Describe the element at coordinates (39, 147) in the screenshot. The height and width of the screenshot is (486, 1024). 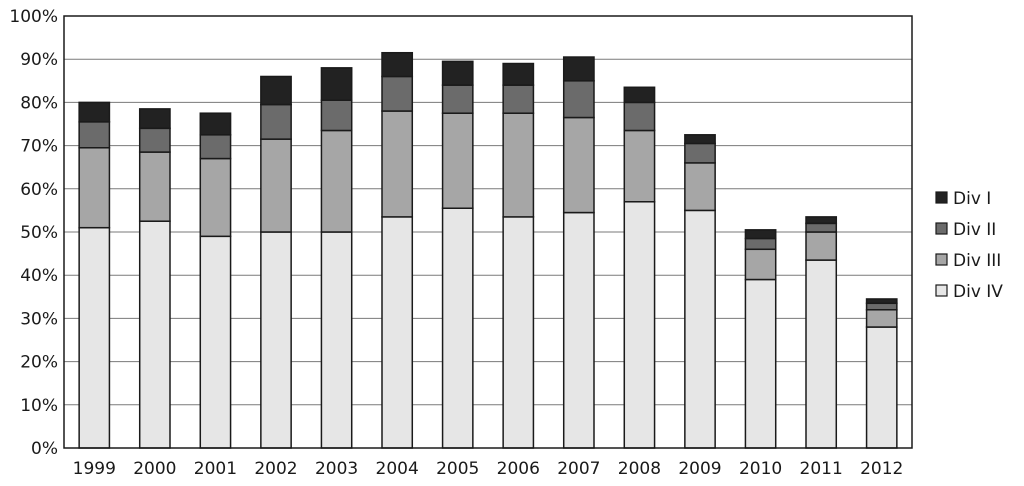
I see `y-tick-label: 70%` at that location.